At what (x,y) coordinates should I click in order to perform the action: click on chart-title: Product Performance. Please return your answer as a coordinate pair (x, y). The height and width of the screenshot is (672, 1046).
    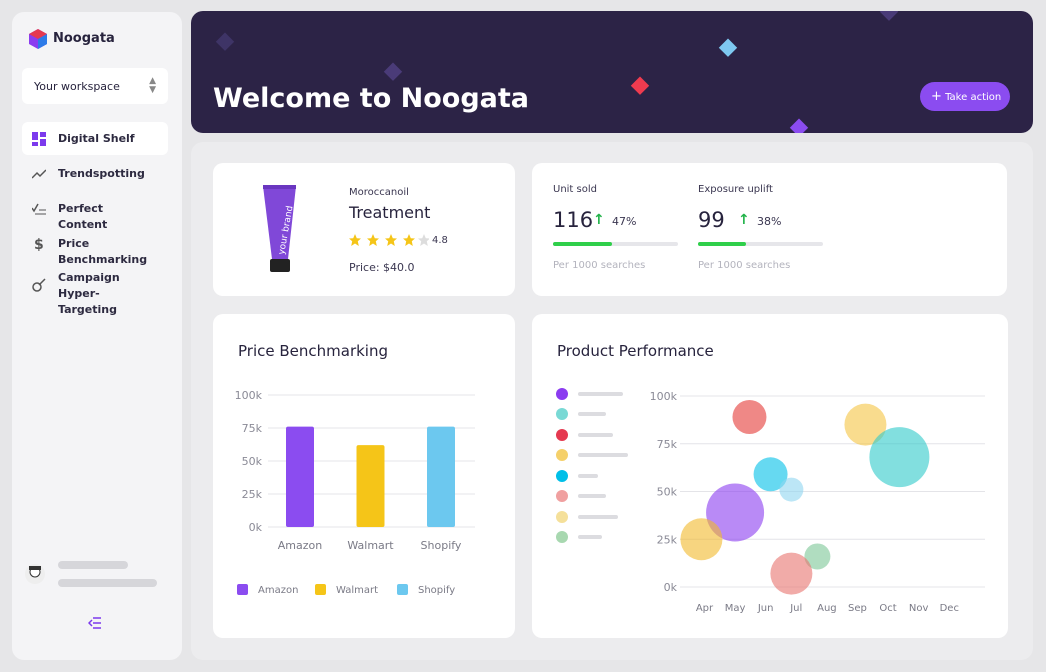
    Looking at the image, I should click on (635, 351).